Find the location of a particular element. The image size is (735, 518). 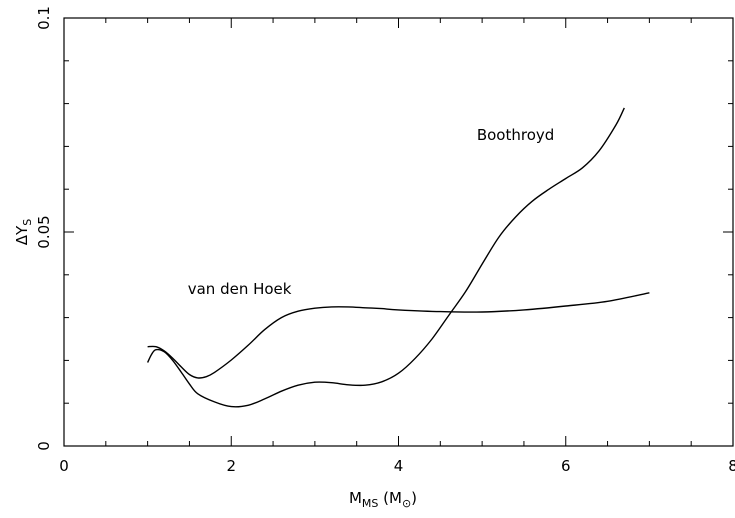

x-axis-label-main: M is located at coordinates (355, 498).